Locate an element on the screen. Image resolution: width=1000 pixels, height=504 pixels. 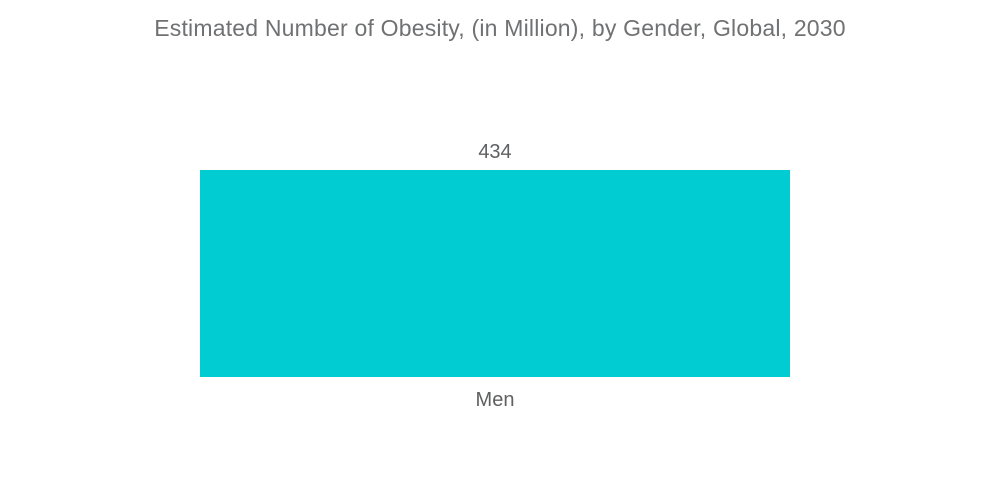
bar-value-label: 434 is located at coordinates (495, 152).